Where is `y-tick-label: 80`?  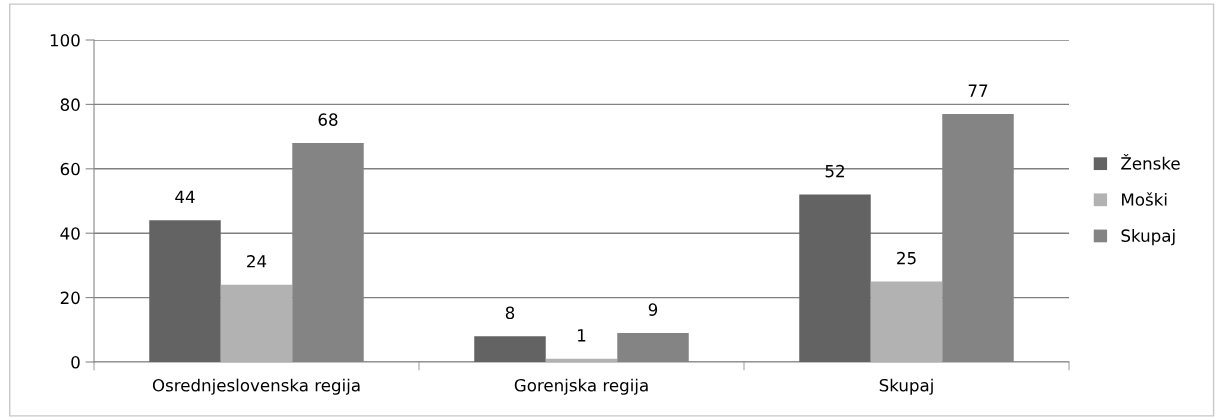
y-tick-label: 80 is located at coordinates (70, 104).